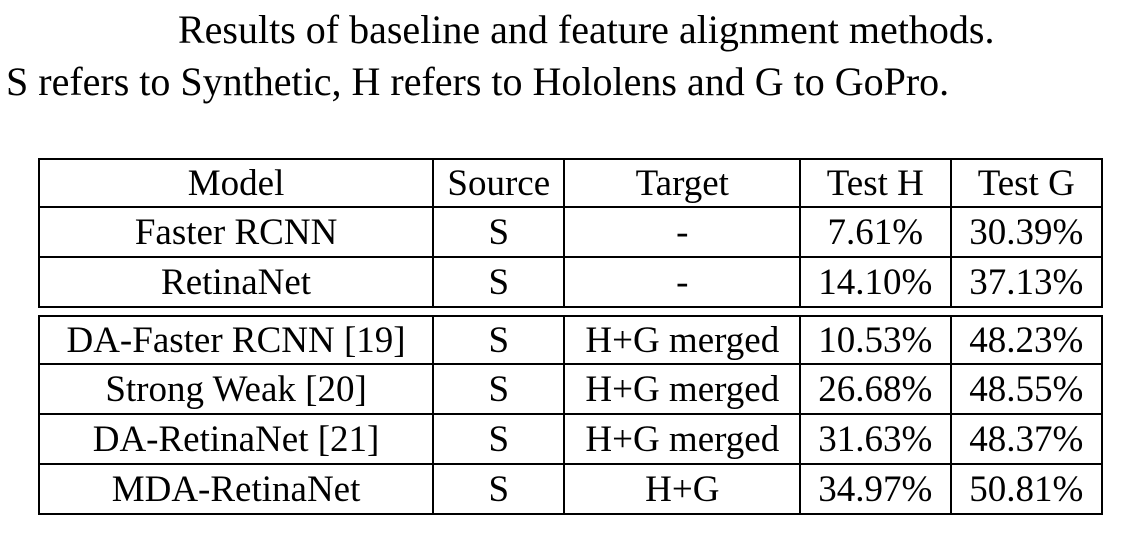 This screenshot has width=1132, height=540. What do you see at coordinates (1027, 340) in the screenshot?
I see `test-g-cell: 48.23%` at bounding box center [1027, 340].